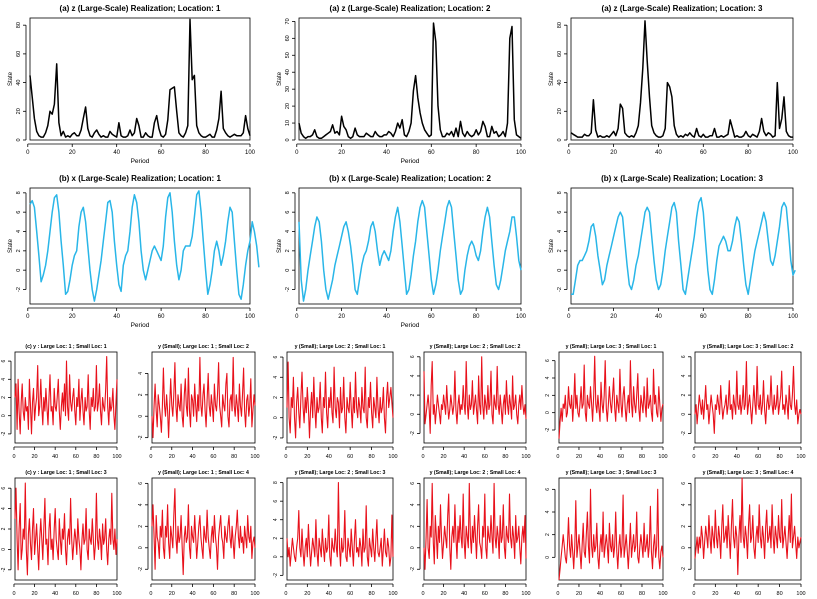 The image size is (817, 599). Describe the element at coordinates (340, 347) in the screenshot. I see `chart-title: y (Small); Large Loc: 2 ; Small Loc: 1` at that location.